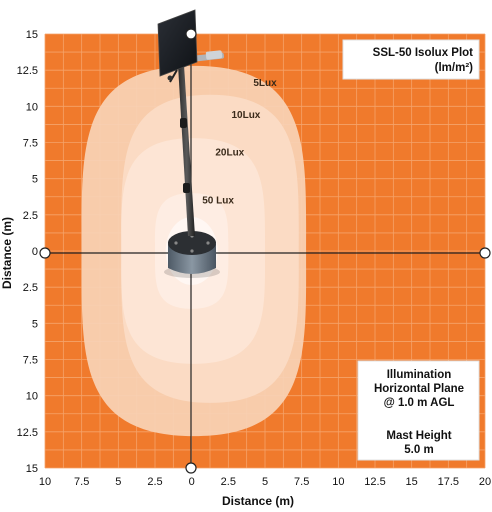  What do you see at coordinates (214, 55) in the screenshot?
I see `lamp-cap` at bounding box center [214, 55].